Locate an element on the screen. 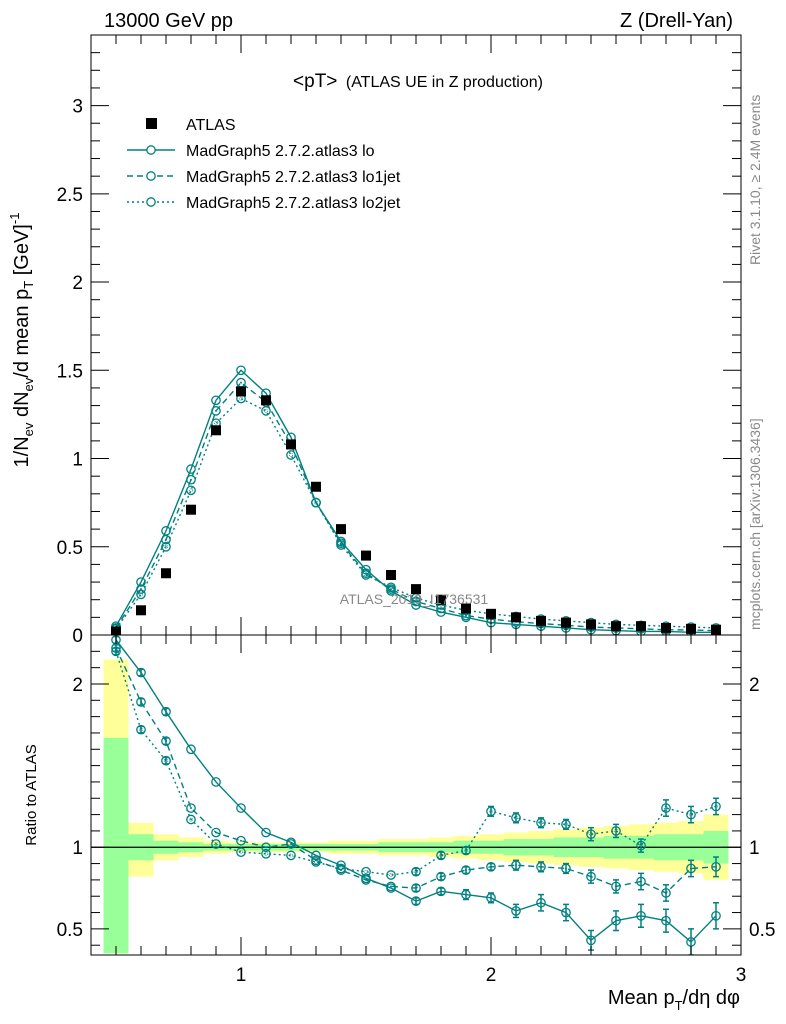  legend-item-1: MadGraph5 2.7.2.atlas3 lo is located at coordinates (251, 151).